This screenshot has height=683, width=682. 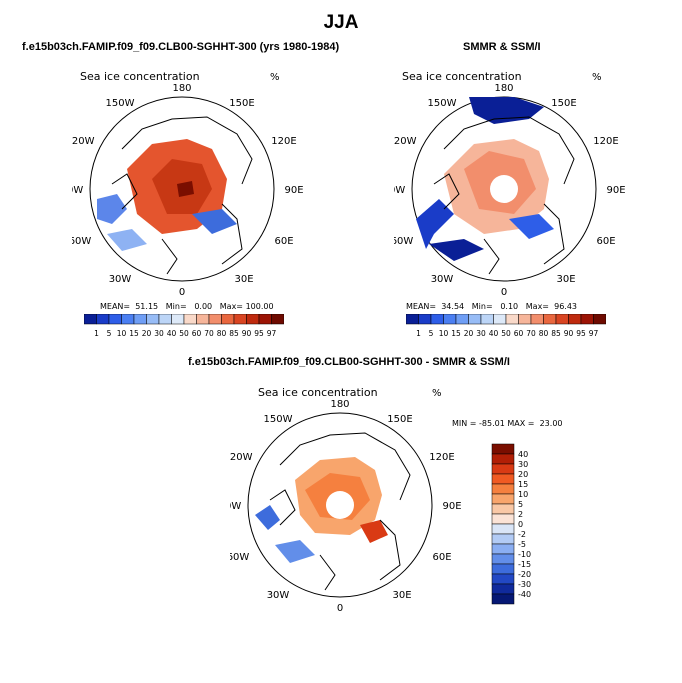 I want to click on colorbar-tick-label: 60, so click(x=519, y=333).